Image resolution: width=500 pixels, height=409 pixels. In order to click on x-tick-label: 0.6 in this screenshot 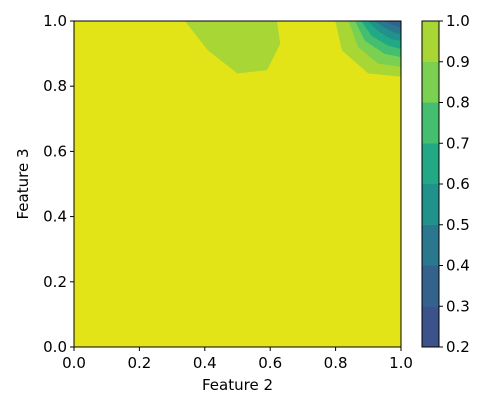, I will do `click(270, 363)`.